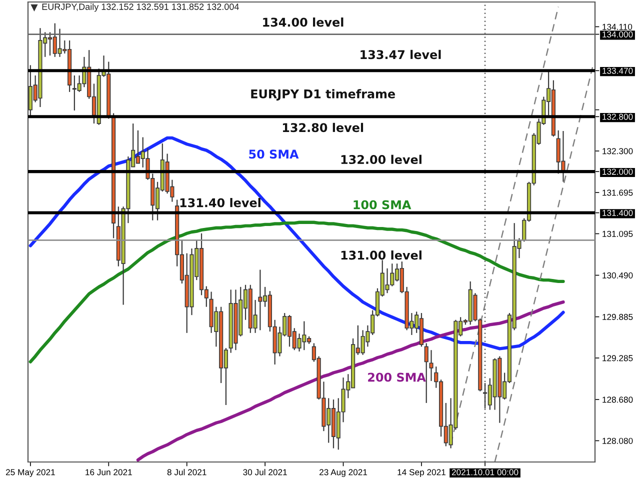  Describe the element at coordinates (617, 317) in the screenshot. I see `y-tick-label: 129.885` at that location.